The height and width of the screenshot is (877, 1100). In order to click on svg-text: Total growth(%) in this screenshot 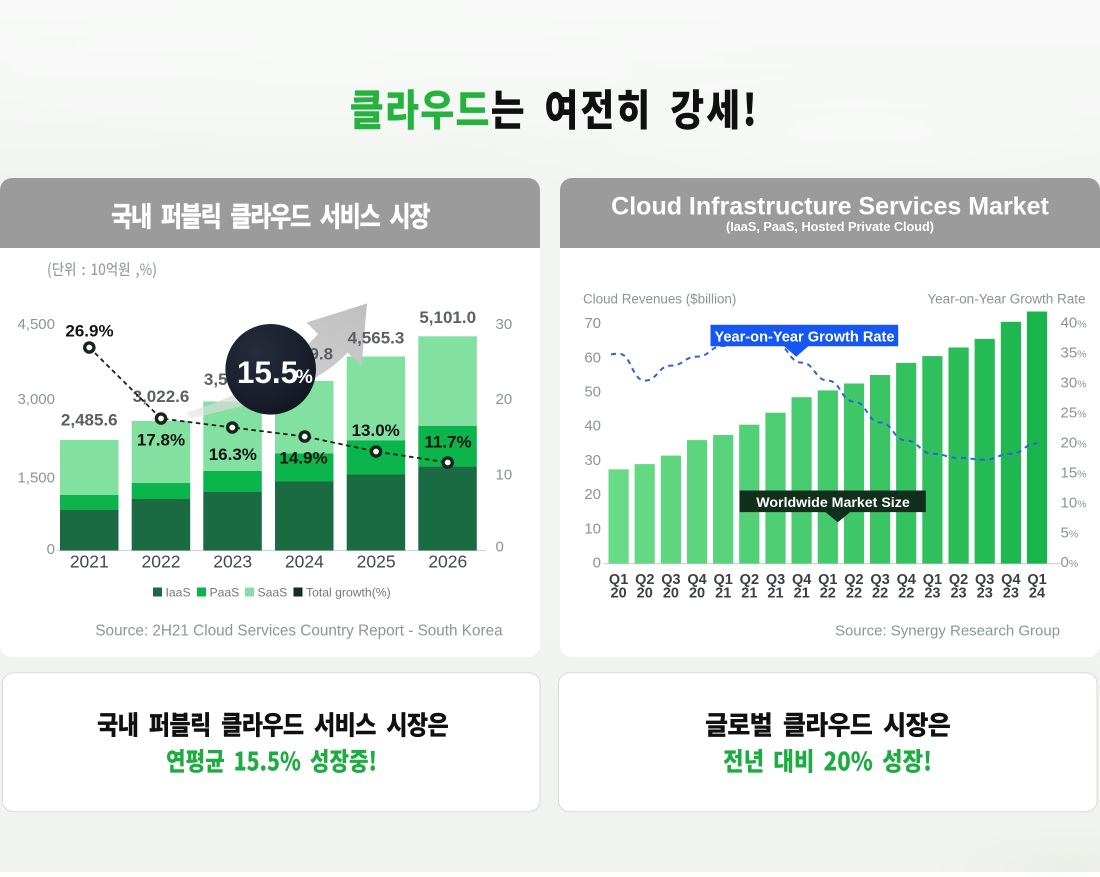, I will do `click(348, 593)`.